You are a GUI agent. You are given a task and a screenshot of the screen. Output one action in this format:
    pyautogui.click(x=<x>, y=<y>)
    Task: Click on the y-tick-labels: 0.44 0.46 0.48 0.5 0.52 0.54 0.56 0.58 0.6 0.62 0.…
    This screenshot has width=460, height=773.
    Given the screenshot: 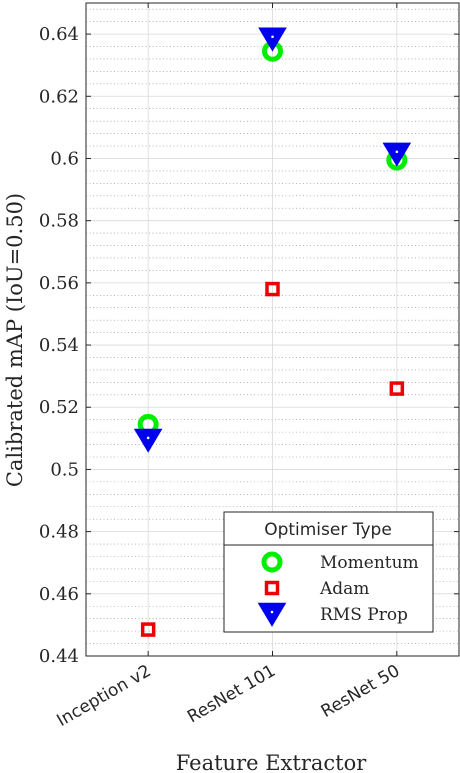 What is the action you would take?
    pyautogui.click(x=59, y=345)
    